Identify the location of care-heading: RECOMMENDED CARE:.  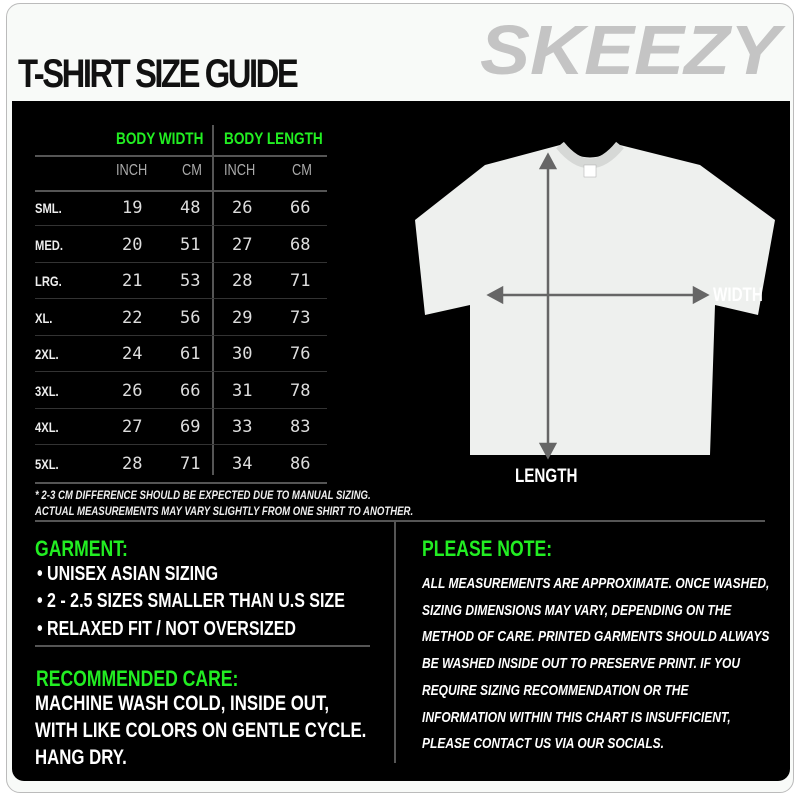
(137, 678).